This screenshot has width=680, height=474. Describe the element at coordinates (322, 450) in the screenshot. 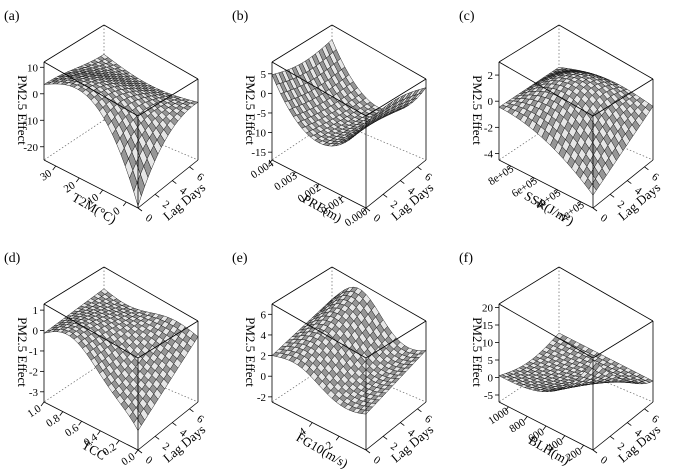

I see `x-axis-label: FG10(m/s)` at that location.